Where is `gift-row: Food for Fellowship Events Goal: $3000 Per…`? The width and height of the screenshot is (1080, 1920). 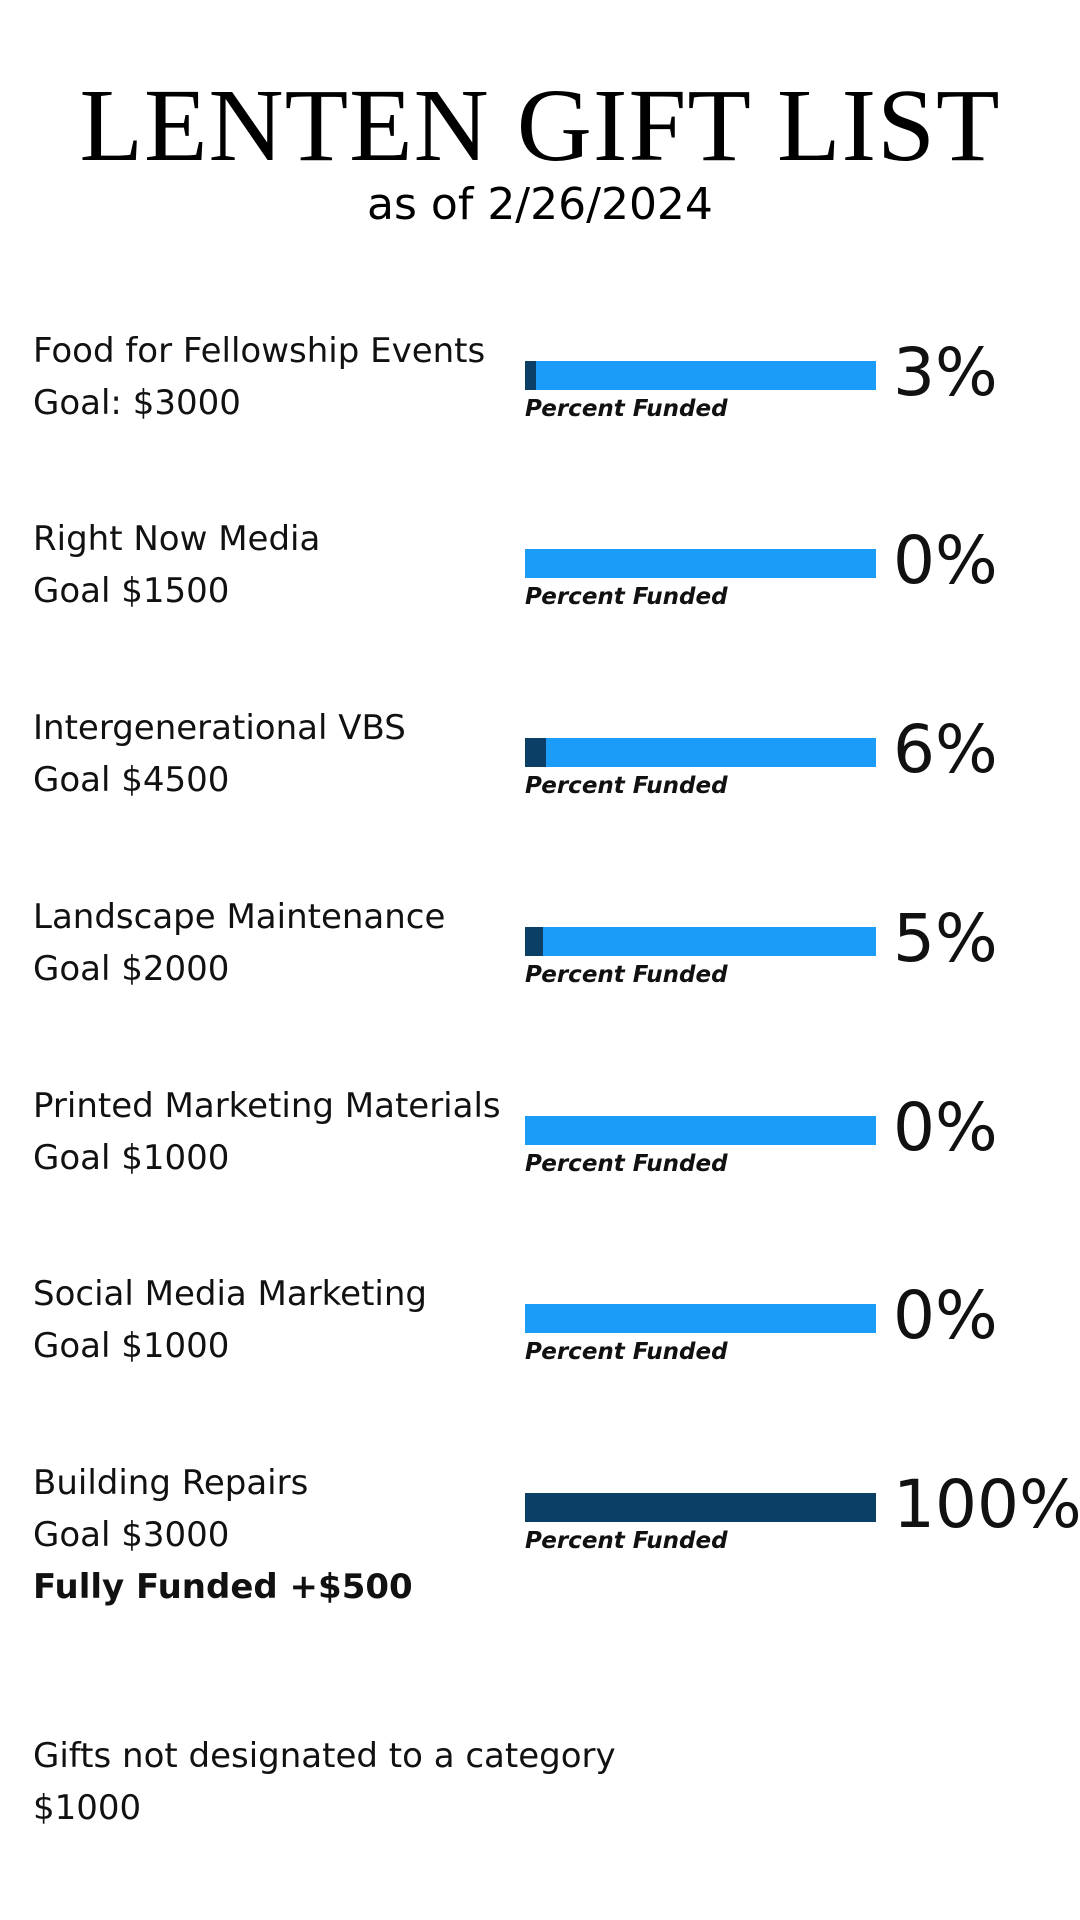
gift-row: Food for Fellowship Events Goal: $3000 Per… is located at coordinates (540, 405).